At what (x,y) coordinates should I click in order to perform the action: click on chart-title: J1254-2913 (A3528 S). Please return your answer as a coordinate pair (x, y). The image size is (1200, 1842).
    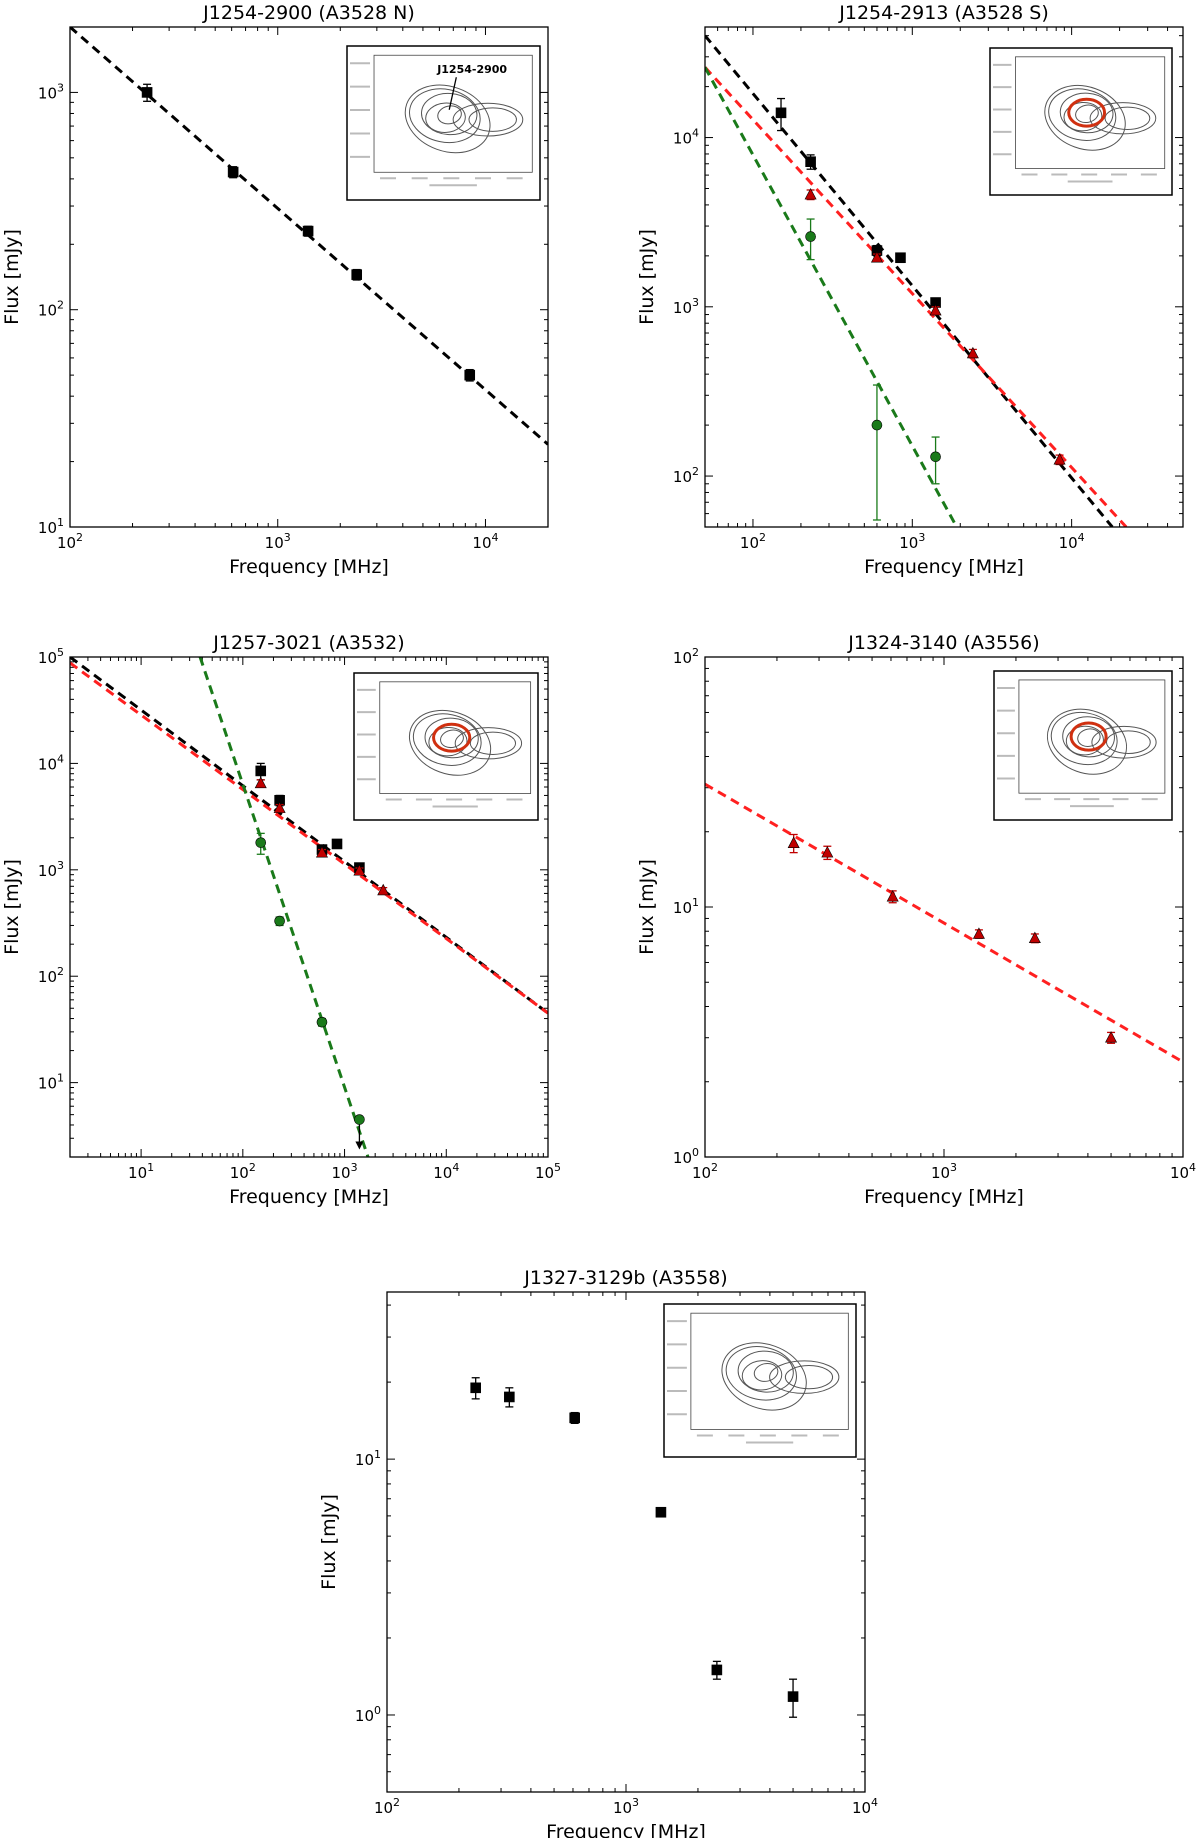
    Looking at the image, I should click on (943, 13).